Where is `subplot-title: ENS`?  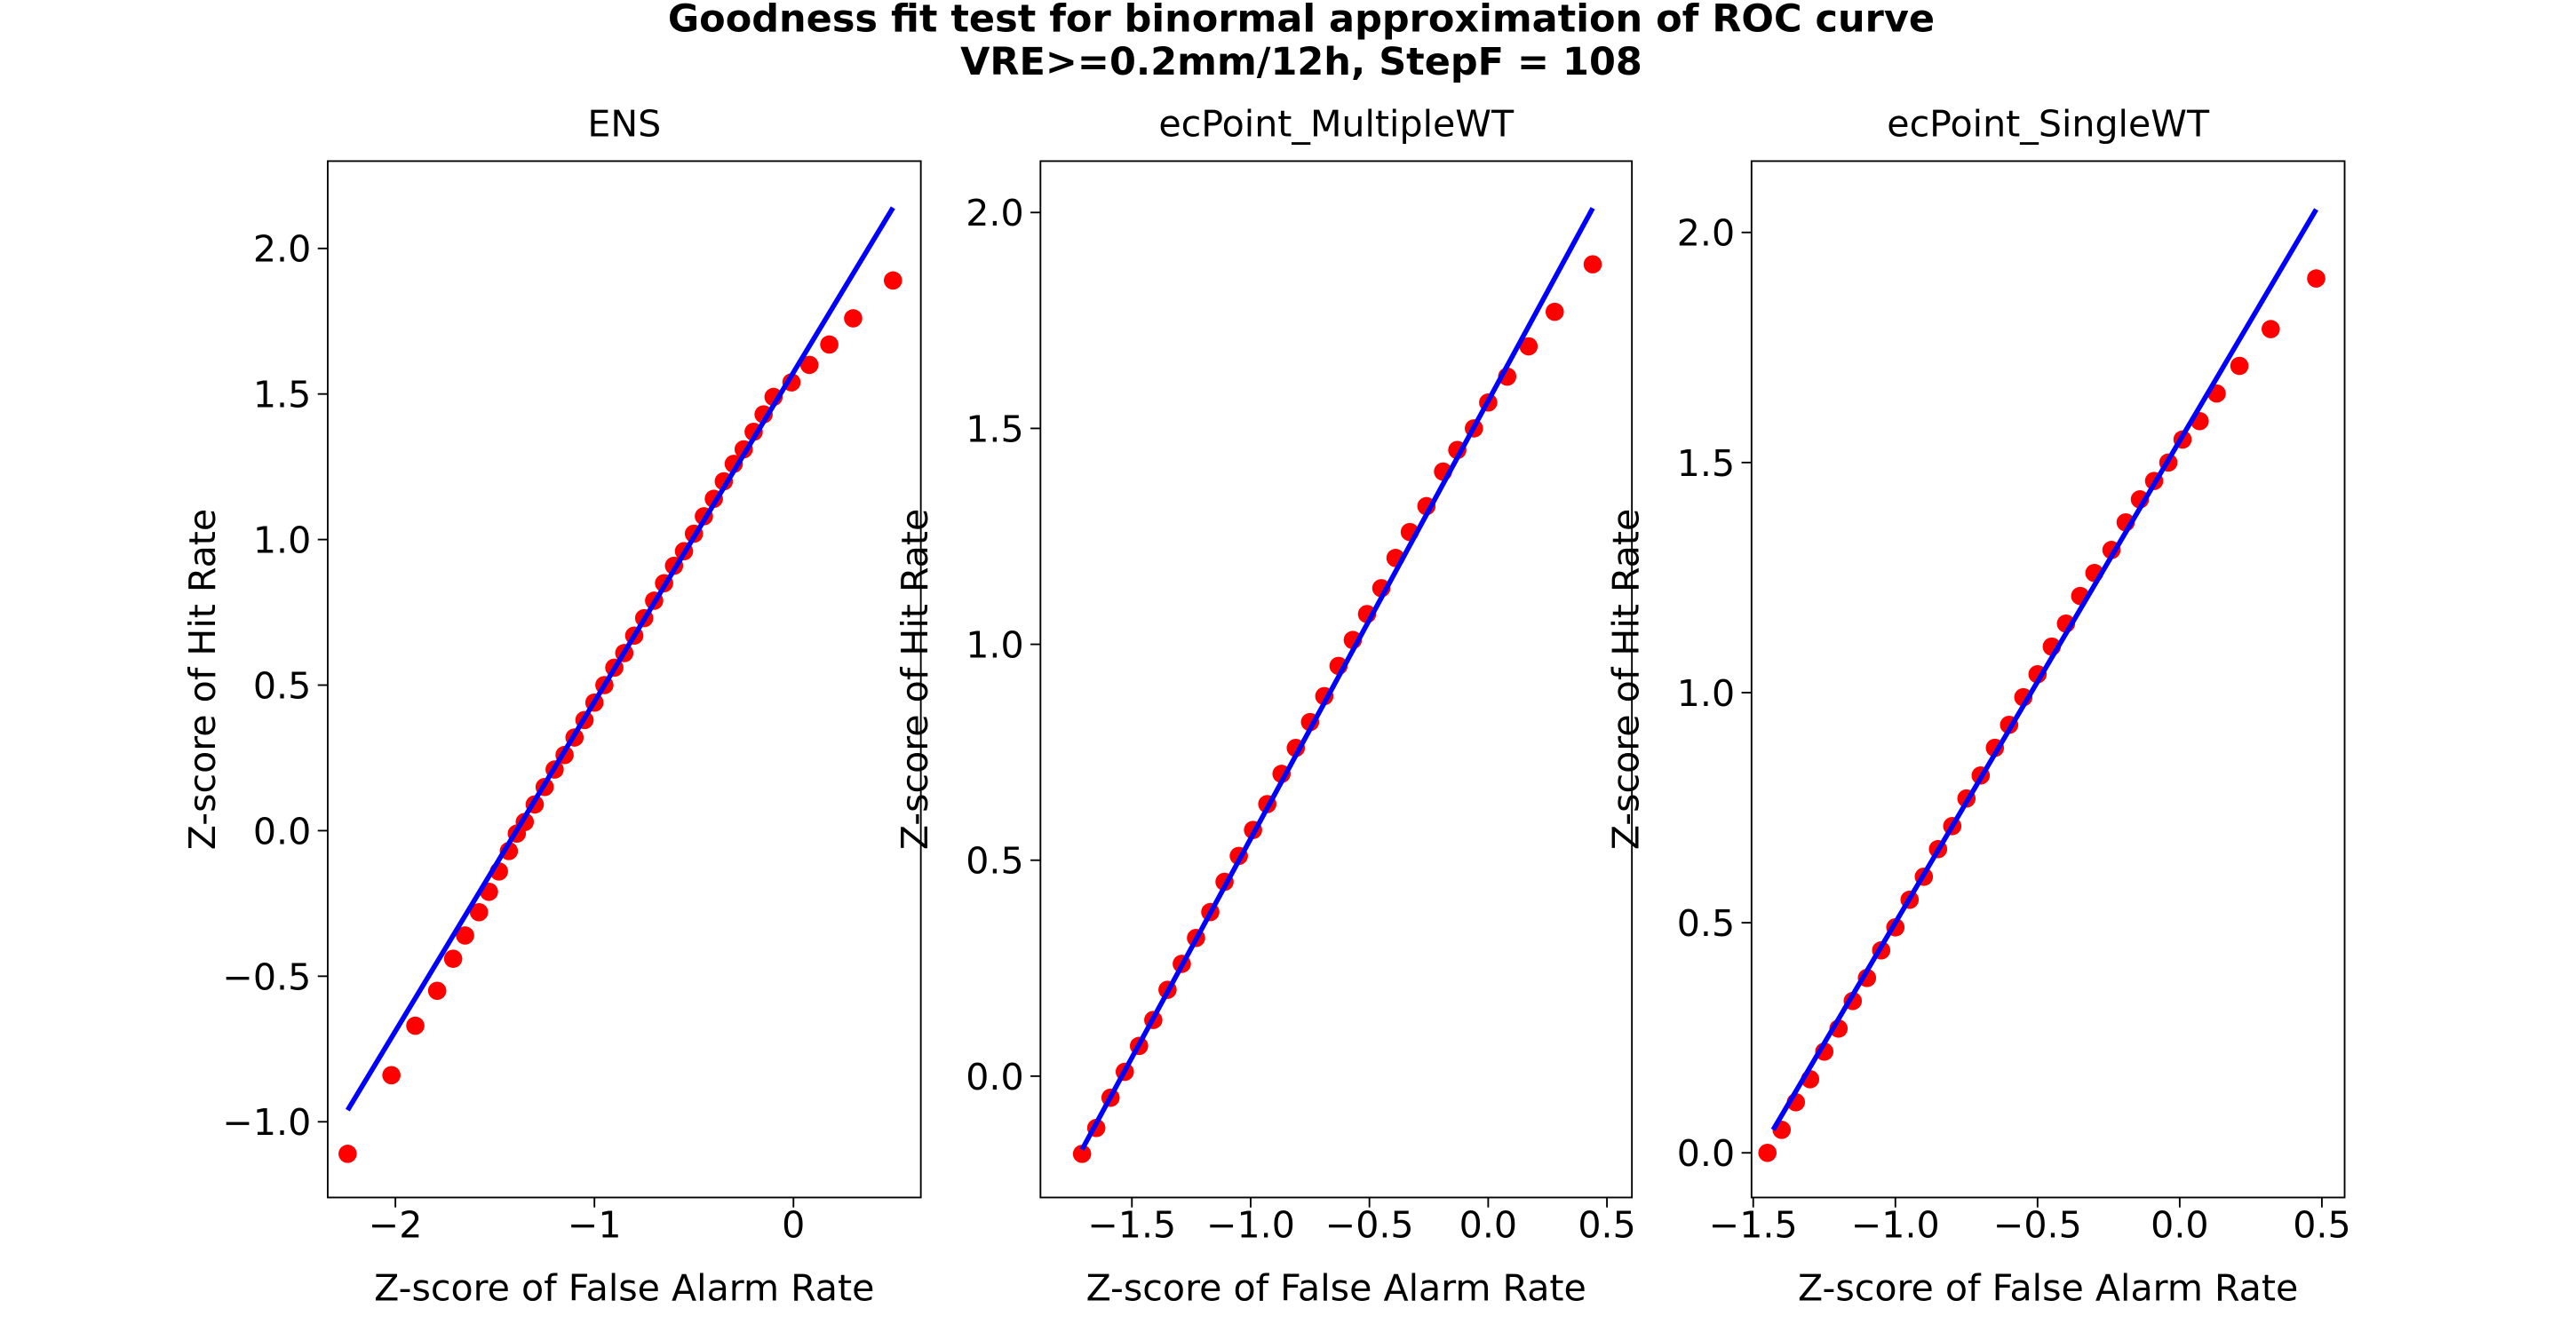 subplot-title: ENS is located at coordinates (624, 123).